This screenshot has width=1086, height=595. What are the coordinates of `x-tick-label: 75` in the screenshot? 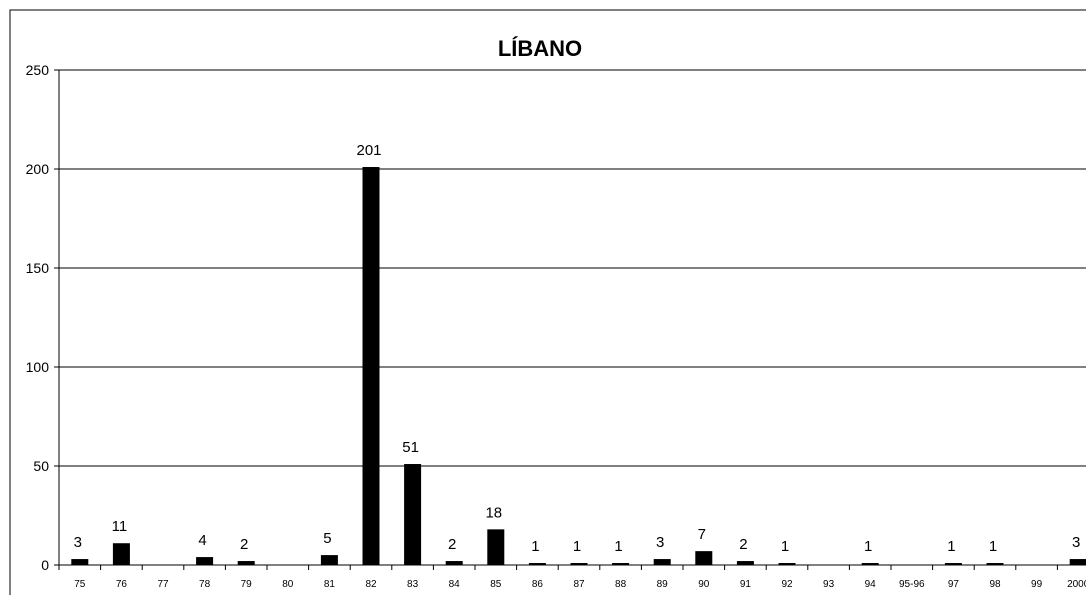 It's located at (80, 584).